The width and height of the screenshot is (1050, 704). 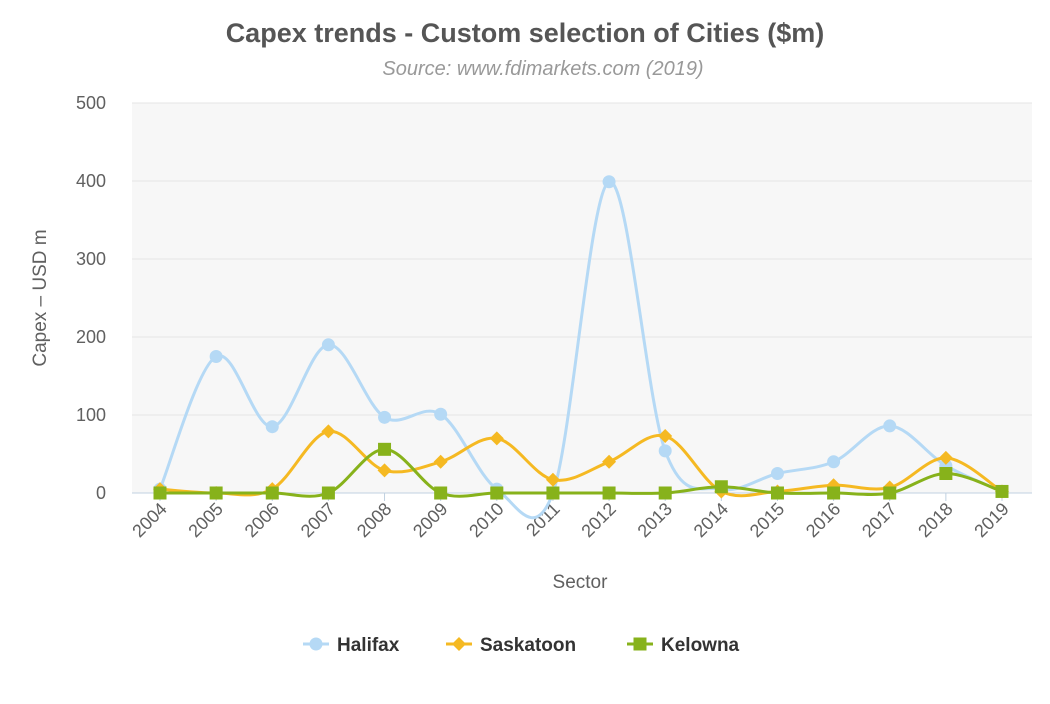 I want to click on x-tick-label: 2004, so click(x=149, y=520).